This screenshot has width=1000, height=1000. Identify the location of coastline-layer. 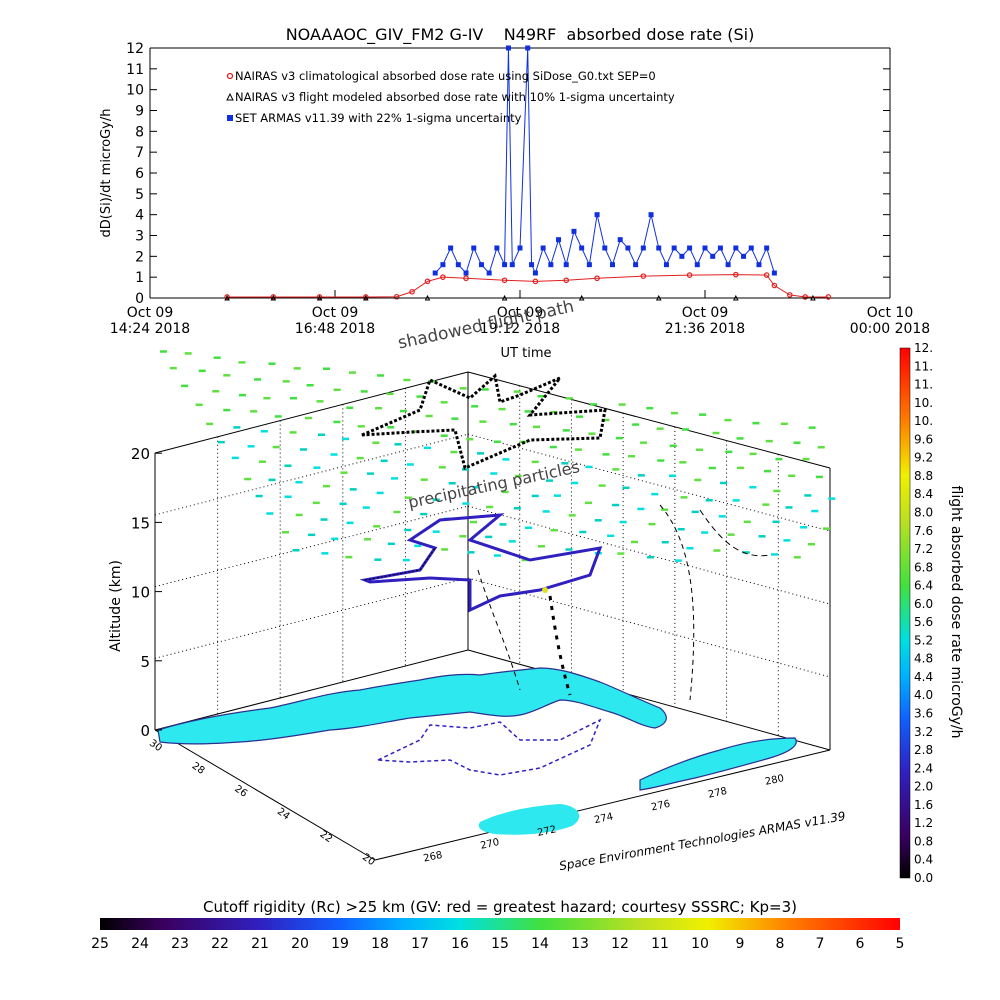
(477, 751).